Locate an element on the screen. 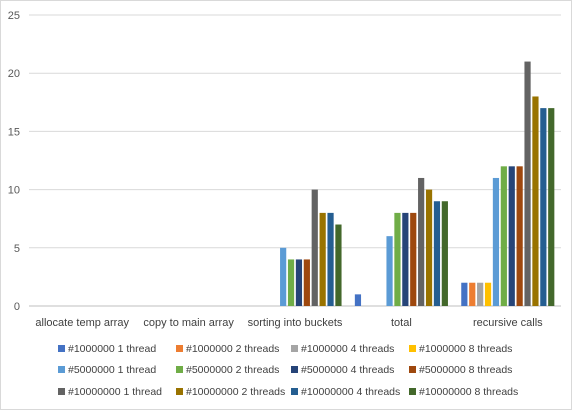 The width and height of the screenshot is (572, 414). y-tick-label: 25 is located at coordinates (14, 16).